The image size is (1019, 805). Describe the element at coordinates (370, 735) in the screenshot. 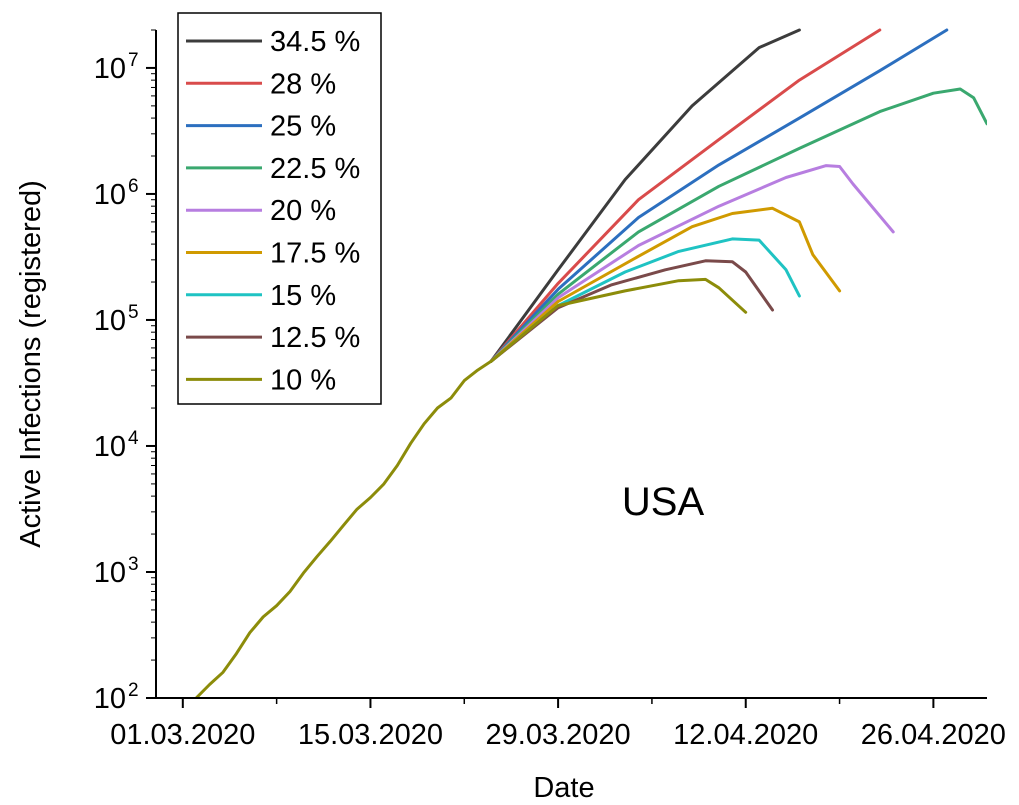

I see `x-tick-label: 15.03.2020` at that location.